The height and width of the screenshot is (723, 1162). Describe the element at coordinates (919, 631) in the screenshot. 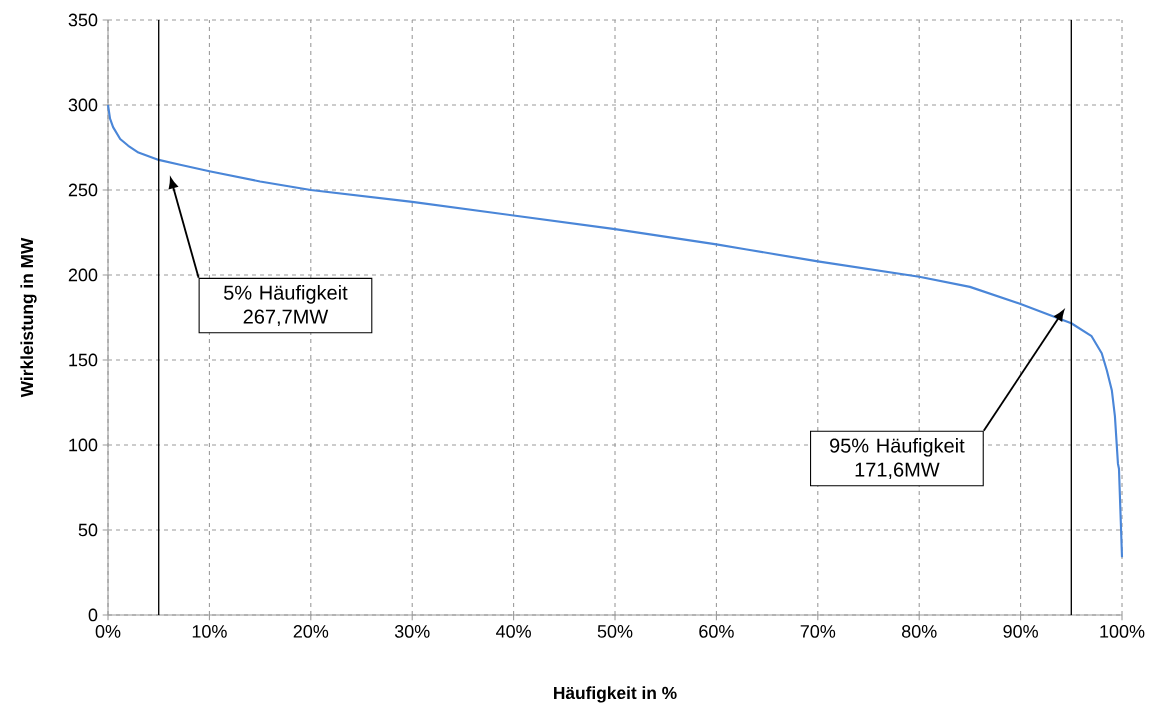

I see `x-tick-label: 80%` at that location.